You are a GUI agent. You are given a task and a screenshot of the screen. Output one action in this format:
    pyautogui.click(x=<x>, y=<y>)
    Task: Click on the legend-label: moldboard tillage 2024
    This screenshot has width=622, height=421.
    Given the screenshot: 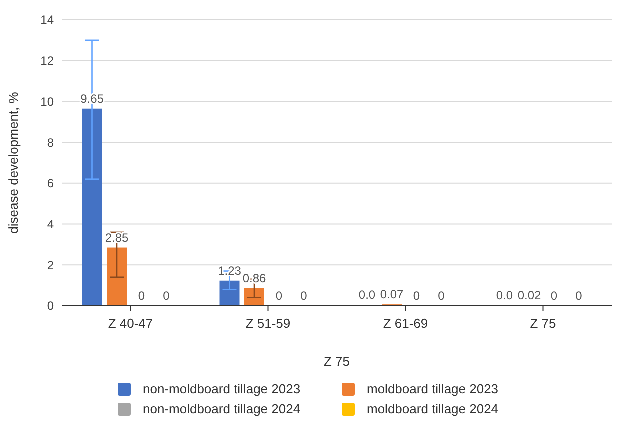 What is the action you would take?
    pyautogui.click(x=433, y=409)
    